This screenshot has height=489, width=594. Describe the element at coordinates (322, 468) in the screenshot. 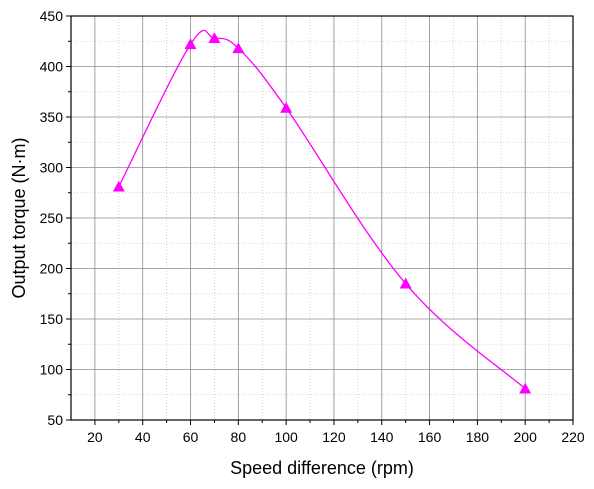

I see `x-axis-title: Speed difference (rpm)` at that location.